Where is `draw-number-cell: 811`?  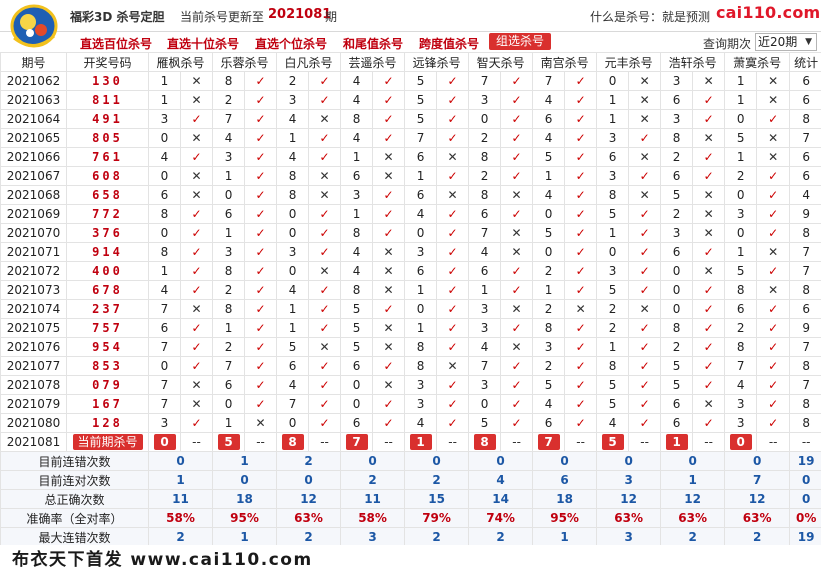 draw-number-cell: 811 is located at coordinates (107, 100).